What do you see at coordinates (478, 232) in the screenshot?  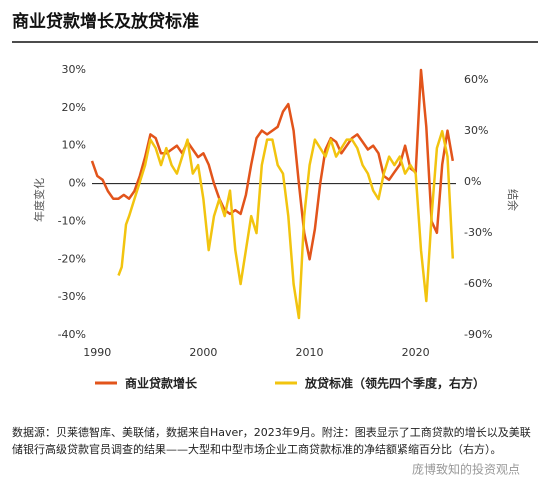 I see `y2-tick-label: -30%` at bounding box center [478, 232].